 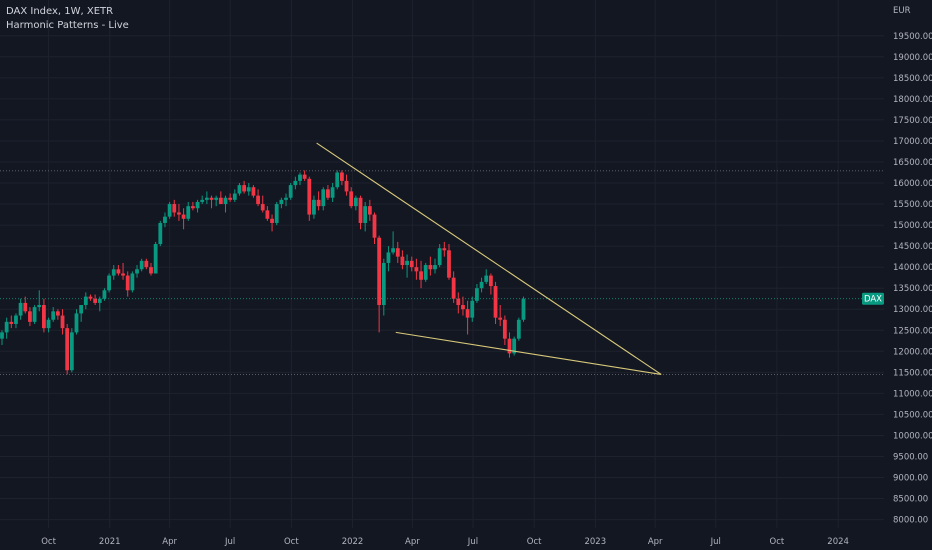 What do you see at coordinates (838, 542) in the screenshot?
I see `x-tick-label: 2024` at bounding box center [838, 542].